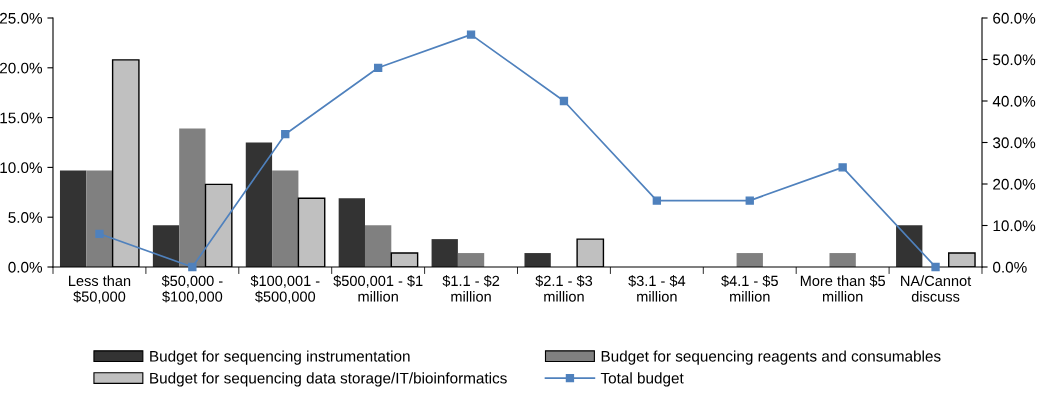 The width and height of the screenshot is (1037, 401). Describe the element at coordinates (1014, 101) in the screenshot. I see `y2-tick-label: 40.0%` at that location.